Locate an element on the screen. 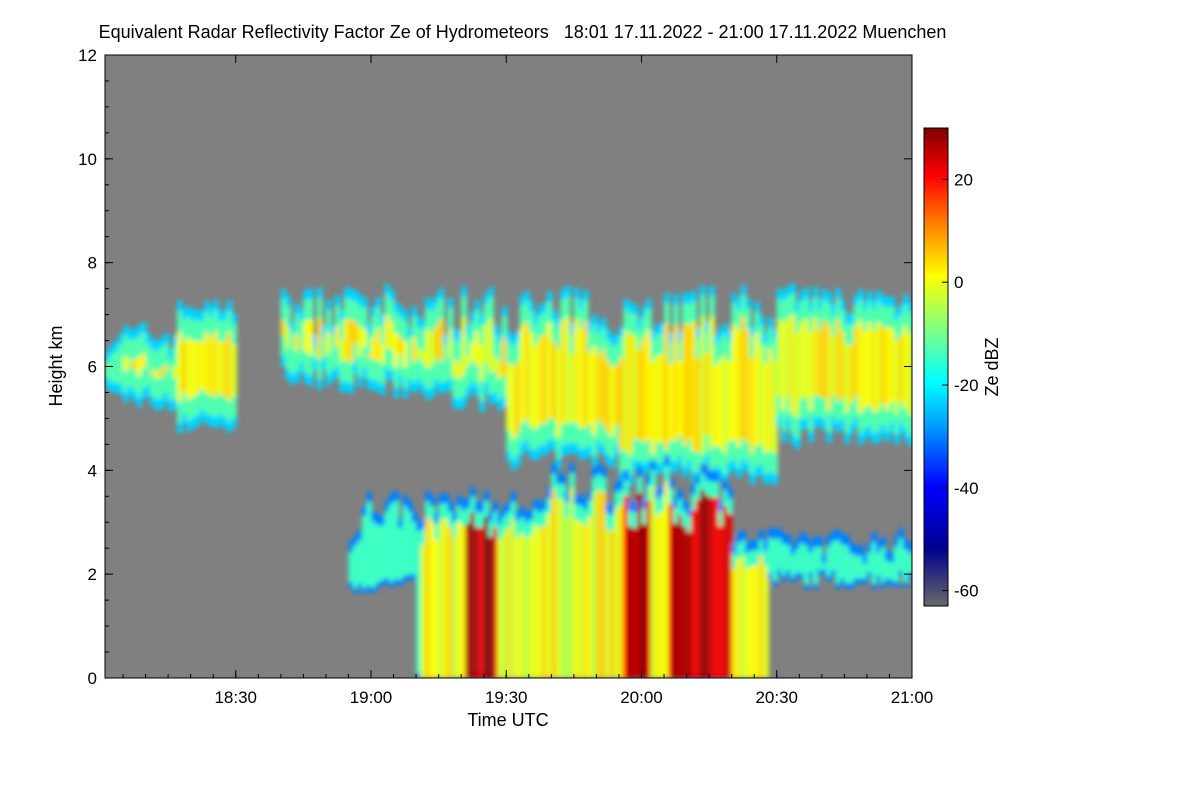  y-tick-label: 0 is located at coordinates (92, 678).